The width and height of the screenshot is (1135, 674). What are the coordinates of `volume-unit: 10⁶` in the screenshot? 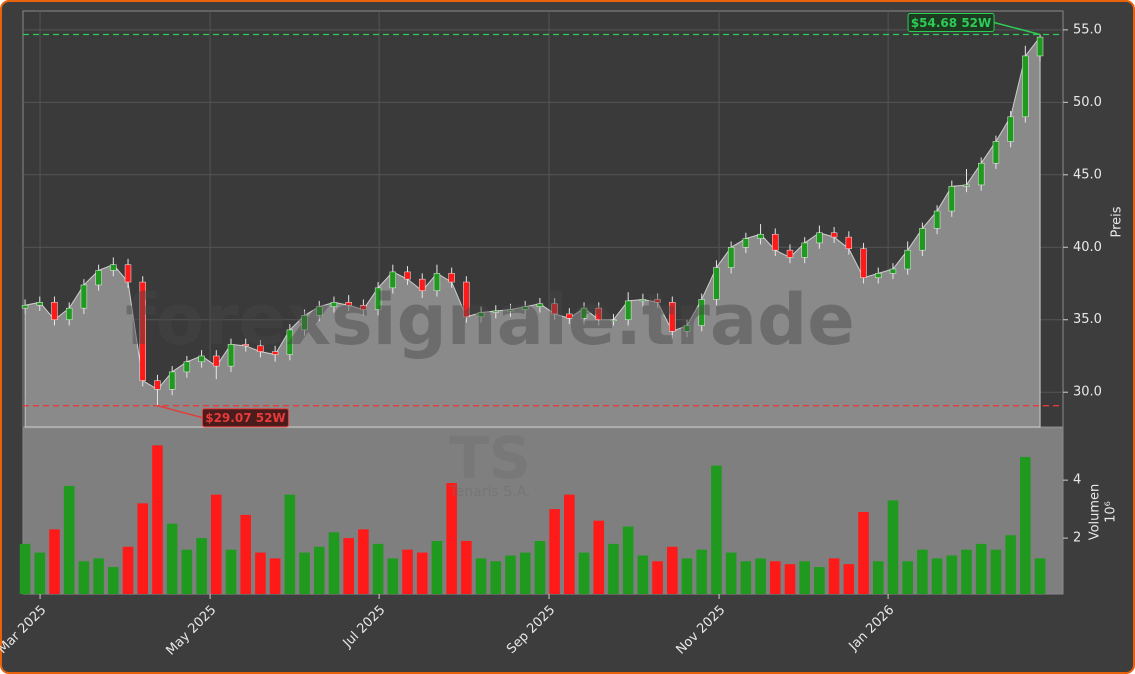 It's located at (1111, 512).